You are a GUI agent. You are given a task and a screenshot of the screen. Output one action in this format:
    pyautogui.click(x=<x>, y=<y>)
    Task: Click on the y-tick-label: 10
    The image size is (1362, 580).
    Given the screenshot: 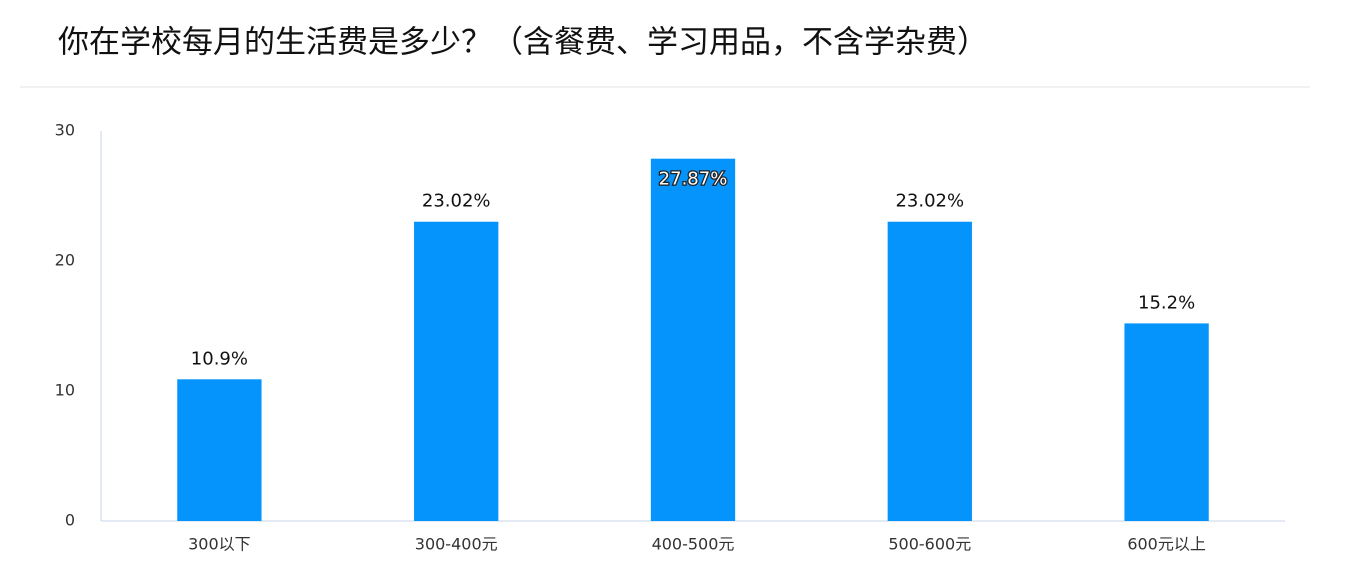 What is the action you would take?
    pyautogui.click(x=65, y=390)
    